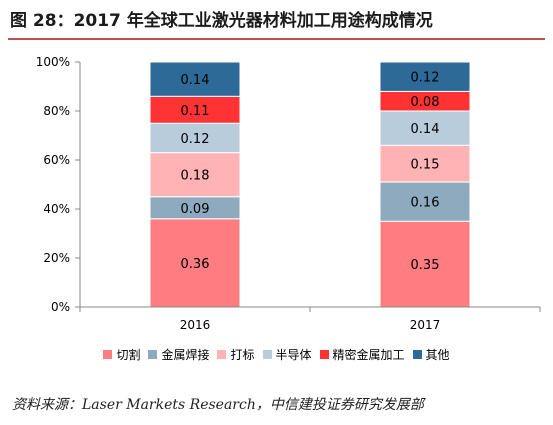 The image size is (553, 425). I want to click on y-tick-label: 20%, so click(56, 258).